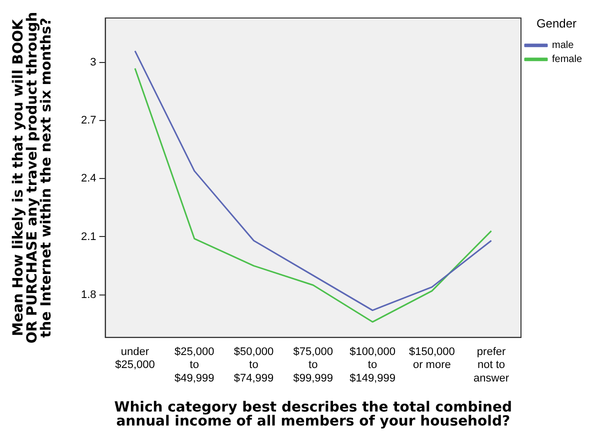  What do you see at coordinates (88, 294) in the screenshot?
I see `y-tick-label: 1.8` at bounding box center [88, 294].